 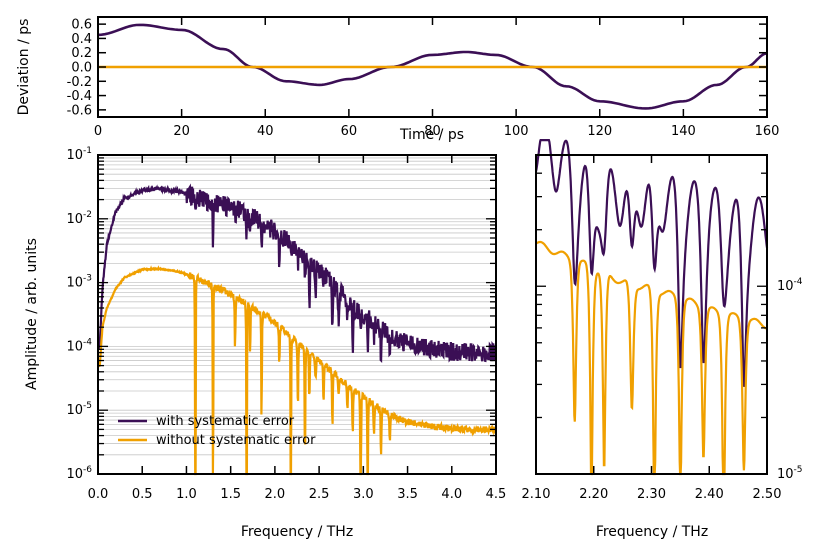 I want to click on zoom-x-tick-label: 2.20, so click(x=593, y=494).